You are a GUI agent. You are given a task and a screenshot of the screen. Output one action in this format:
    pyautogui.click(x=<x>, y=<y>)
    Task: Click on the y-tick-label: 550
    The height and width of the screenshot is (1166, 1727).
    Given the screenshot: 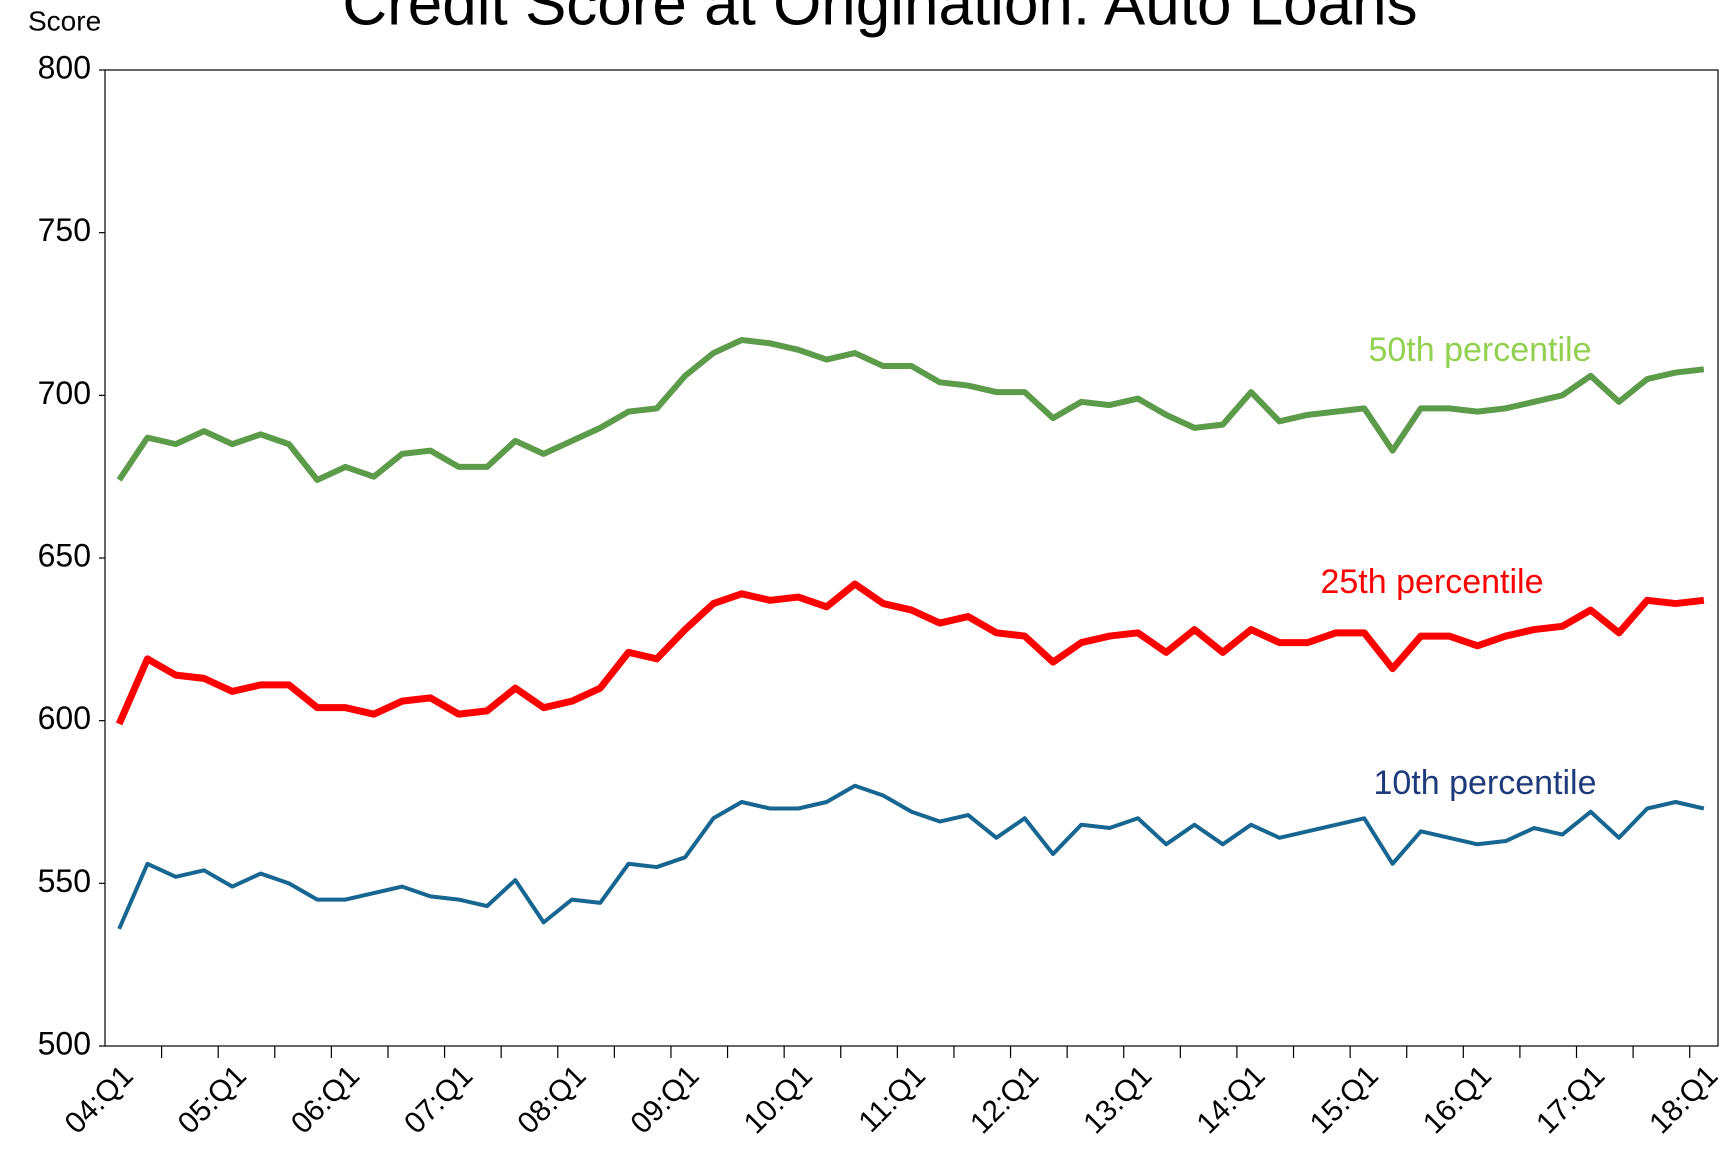 What is the action you would take?
    pyautogui.click(x=64, y=881)
    